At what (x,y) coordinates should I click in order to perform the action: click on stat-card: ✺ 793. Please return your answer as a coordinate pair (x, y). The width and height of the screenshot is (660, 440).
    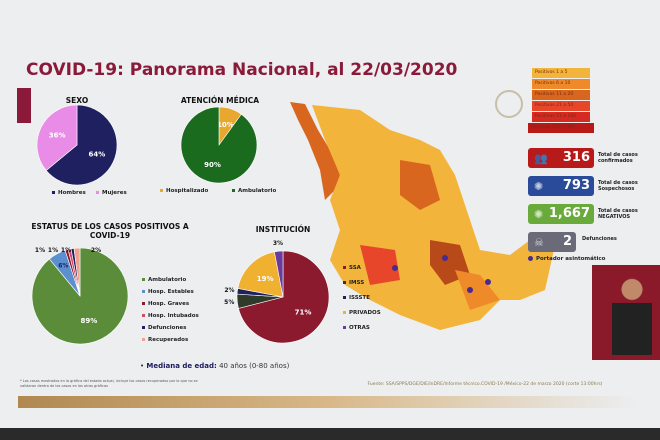
    Looking at the image, I should click on (561, 186).